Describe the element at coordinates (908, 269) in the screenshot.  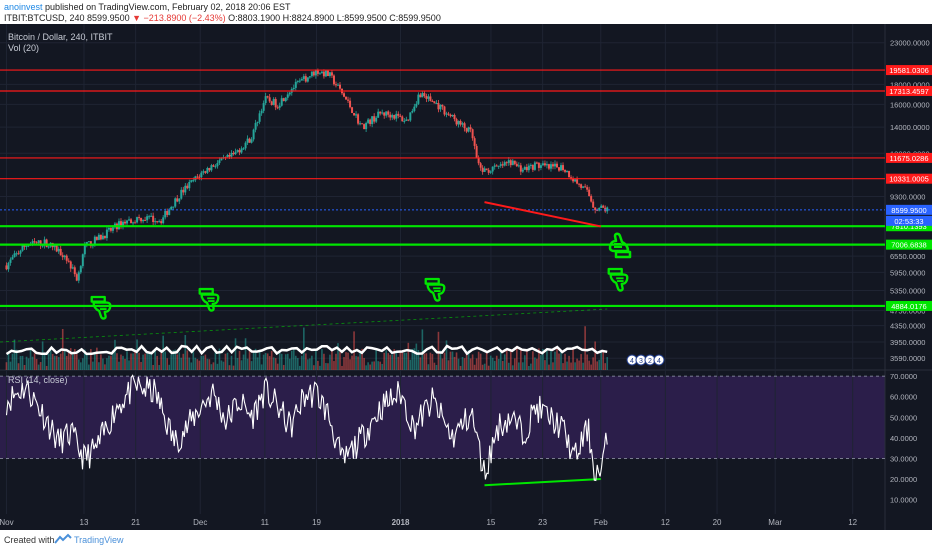
I see `price-axis` at that location.